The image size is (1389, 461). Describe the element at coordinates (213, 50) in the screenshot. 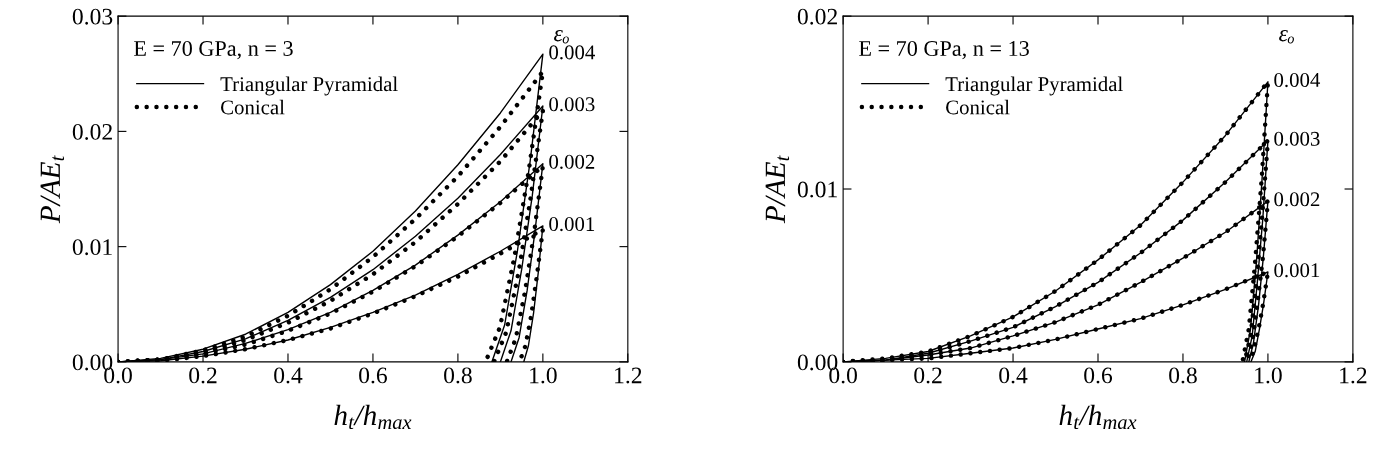

I see `annotation: E = 70 GPa, n = 3` at that location.